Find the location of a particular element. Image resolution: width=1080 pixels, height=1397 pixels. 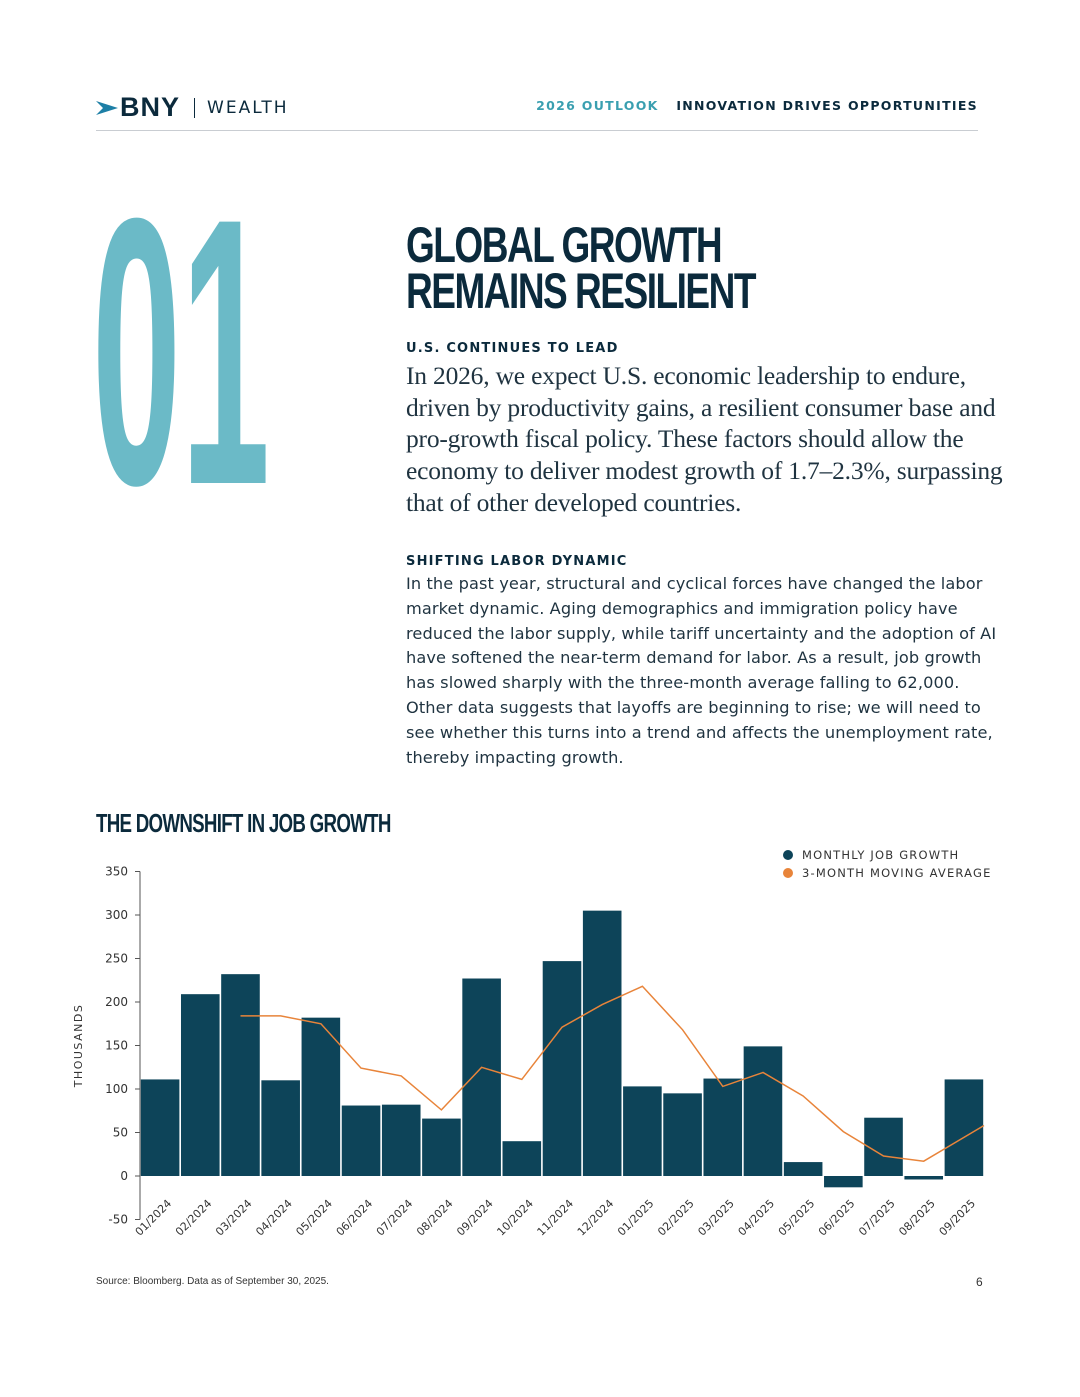

kicker-labor: SHIFTING LABOR DYNAMIC is located at coordinates (517, 561).